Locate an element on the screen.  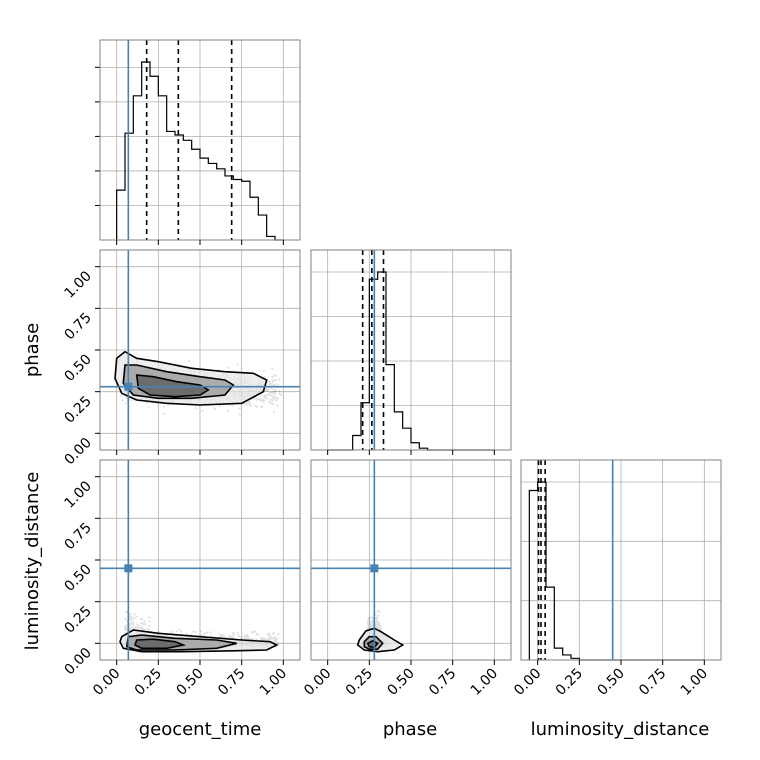
panel-geocent-time-vs-luminosity-distance-ytick-label-4: 1.00 is located at coordinates (77, 494).